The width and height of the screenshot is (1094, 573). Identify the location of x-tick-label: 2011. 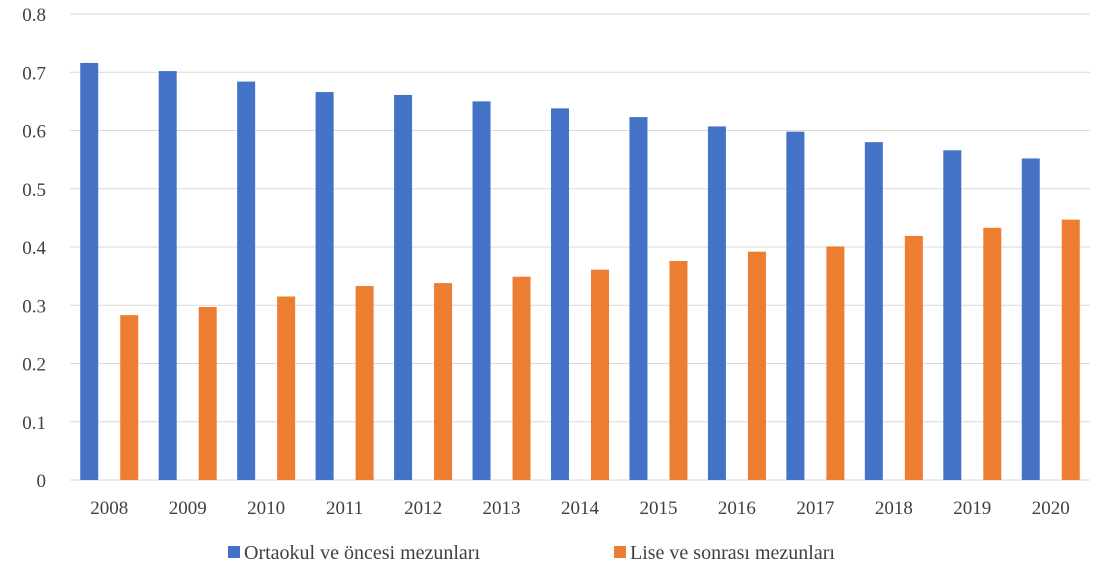
(344, 508).